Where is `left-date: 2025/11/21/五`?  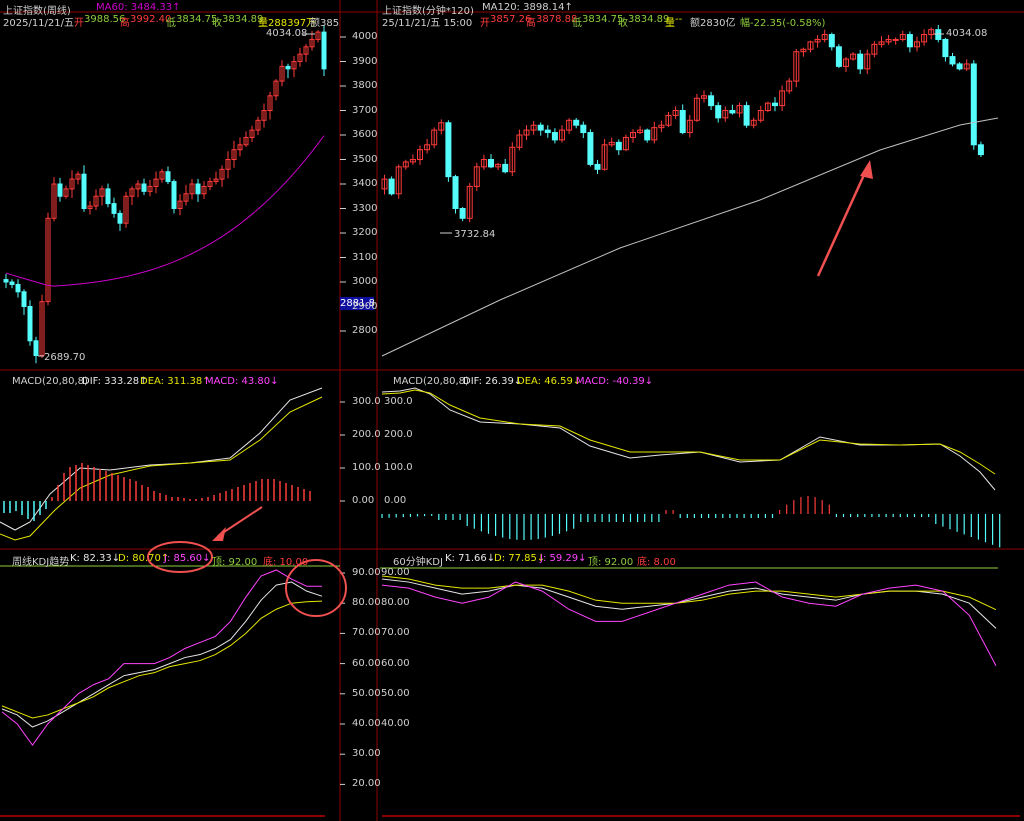
left-date: 2025/11/21/五 is located at coordinates (39, 23).